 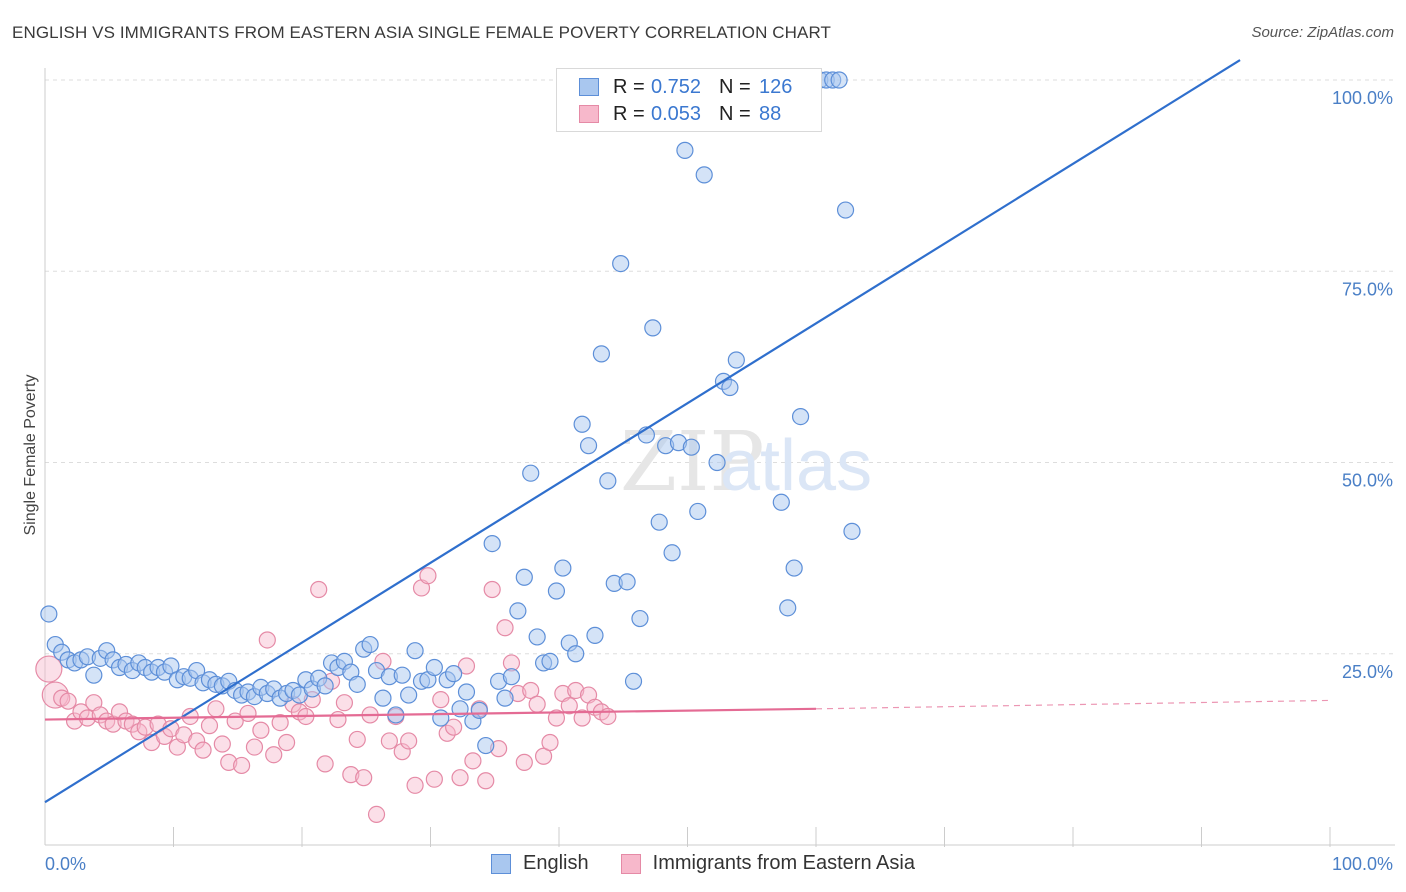 I want to click on trend-line-eastern-asia, so click(x=430, y=714).